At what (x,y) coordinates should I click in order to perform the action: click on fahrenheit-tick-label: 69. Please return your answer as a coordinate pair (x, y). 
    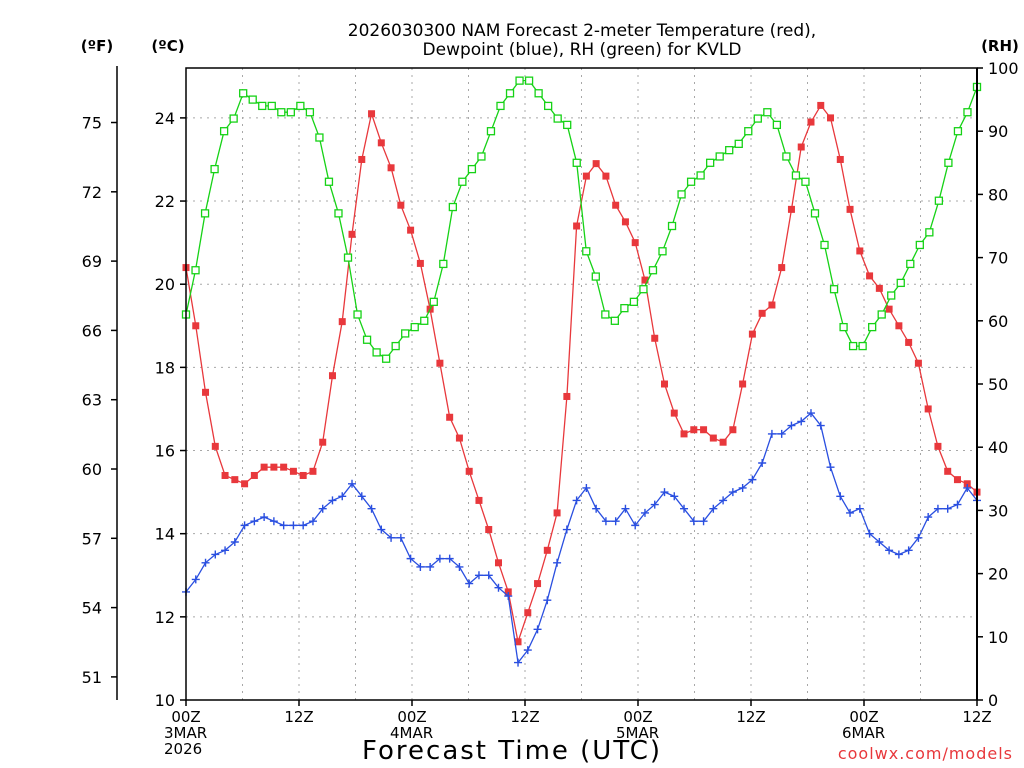
    Looking at the image, I should click on (92, 261).